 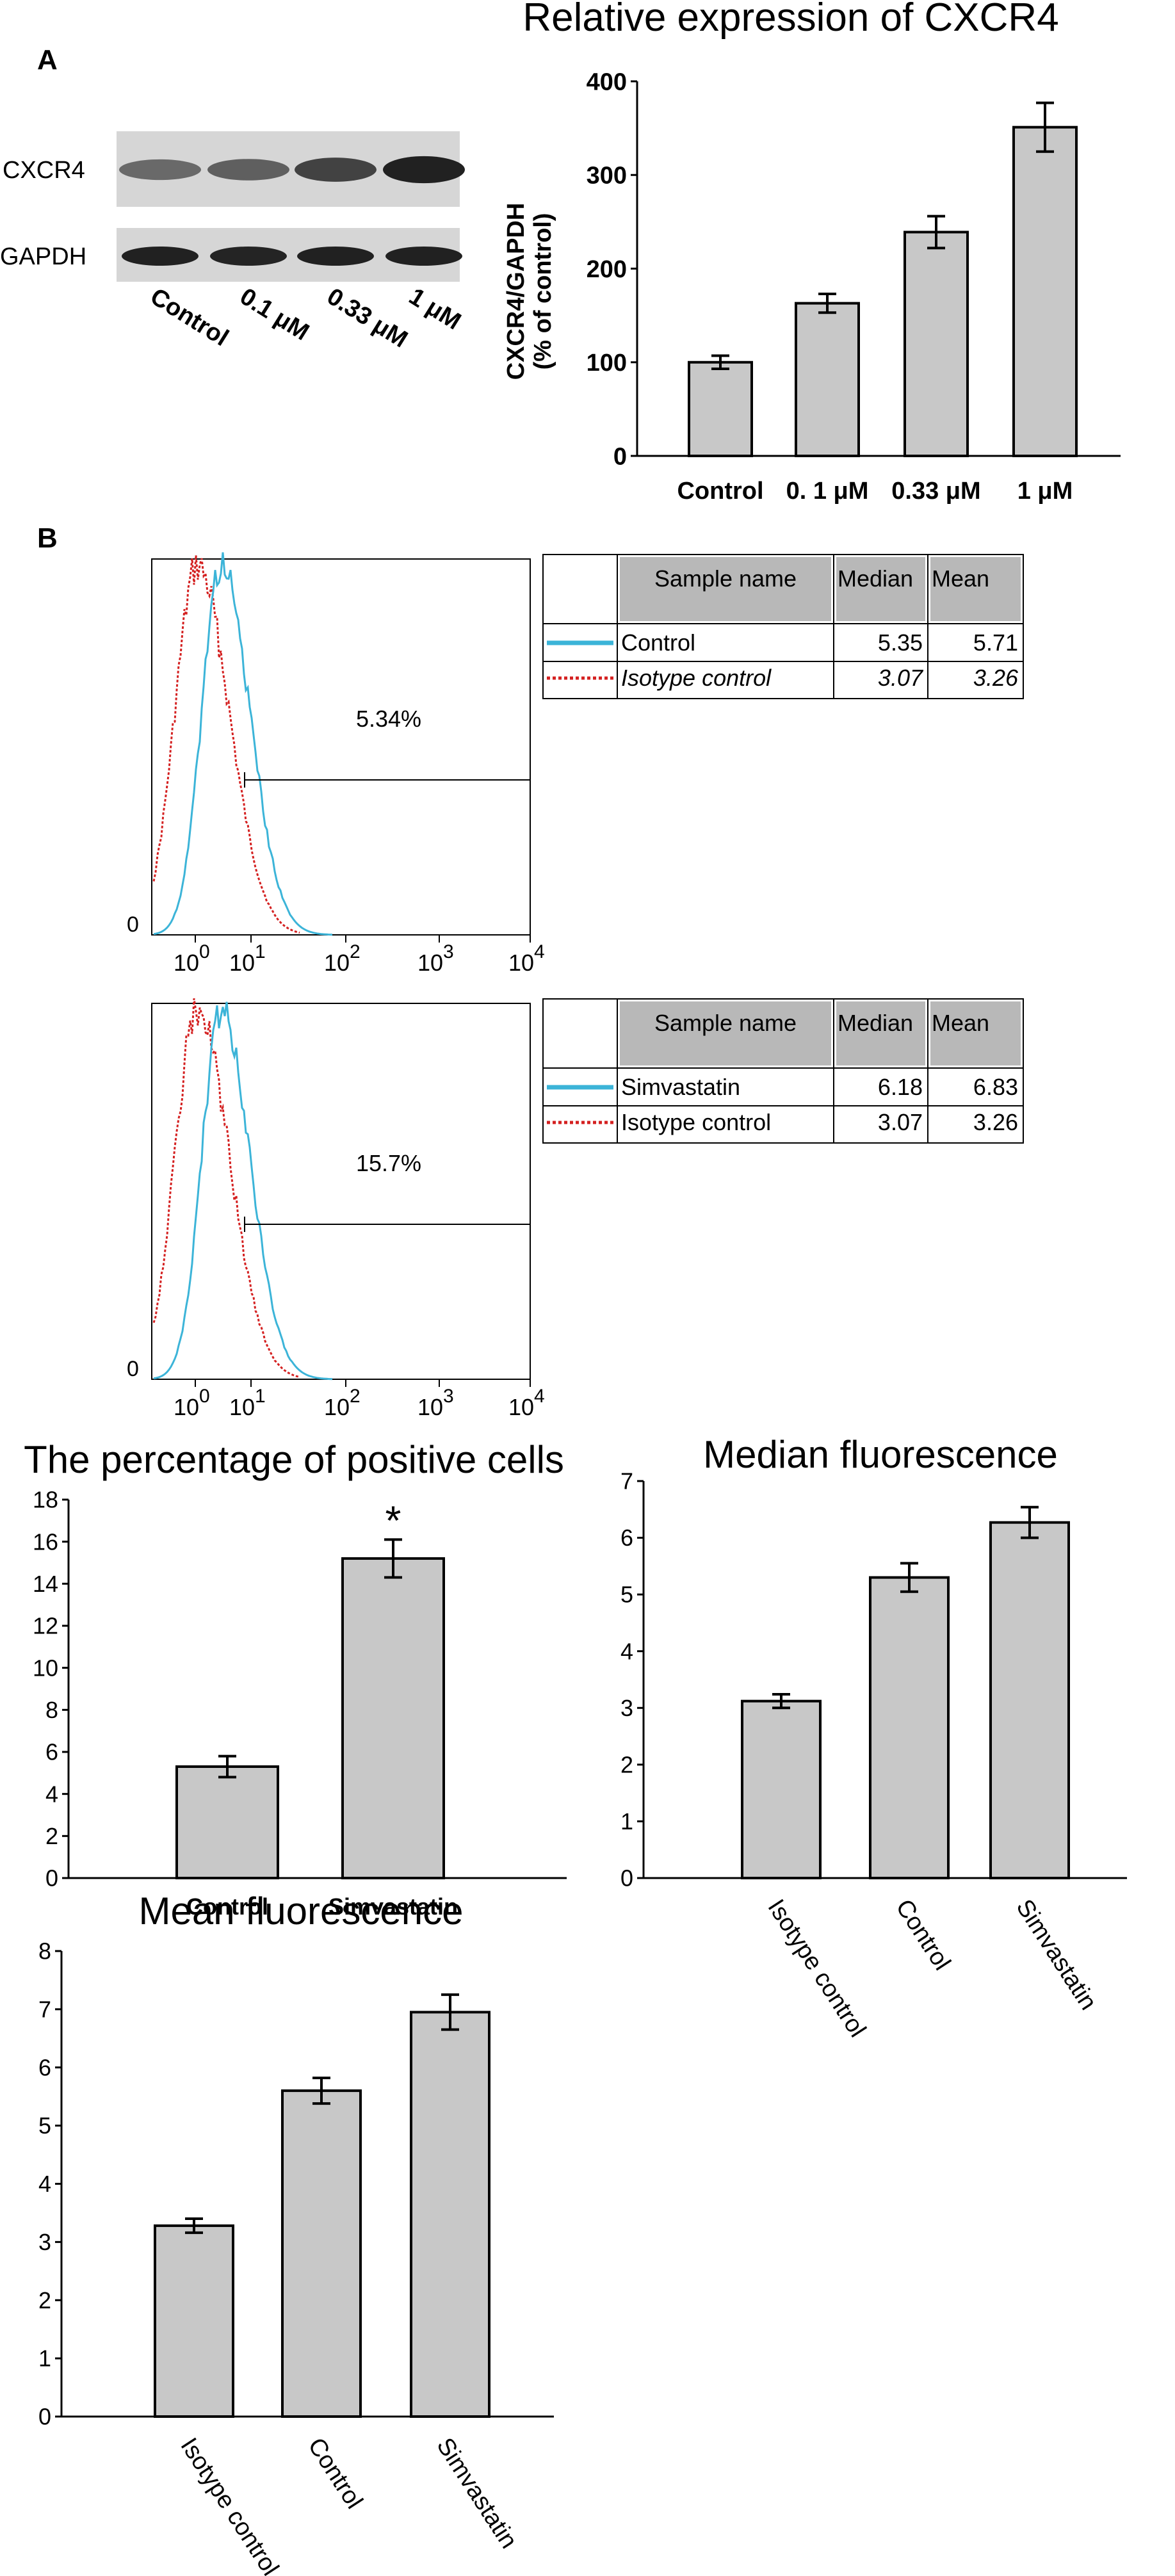 What do you see at coordinates (43, 256) in the screenshot?
I see `blot-label-gapdh: GAPDH` at bounding box center [43, 256].